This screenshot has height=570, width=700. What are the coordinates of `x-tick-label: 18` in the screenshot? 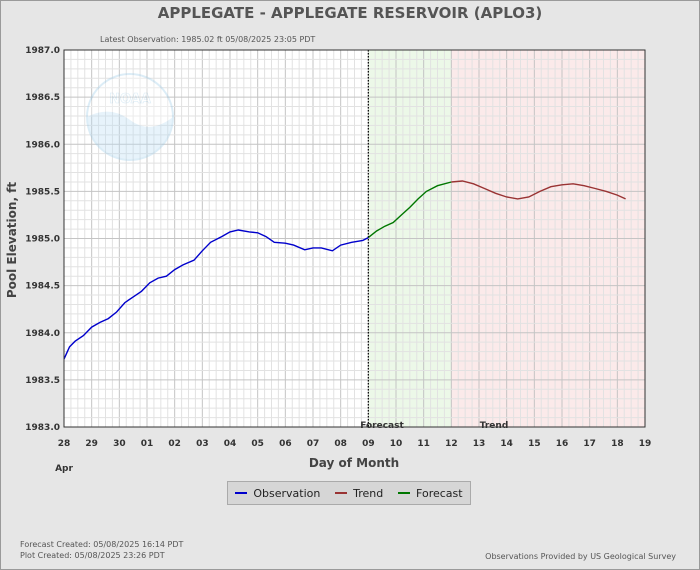 It's located at (617, 444).